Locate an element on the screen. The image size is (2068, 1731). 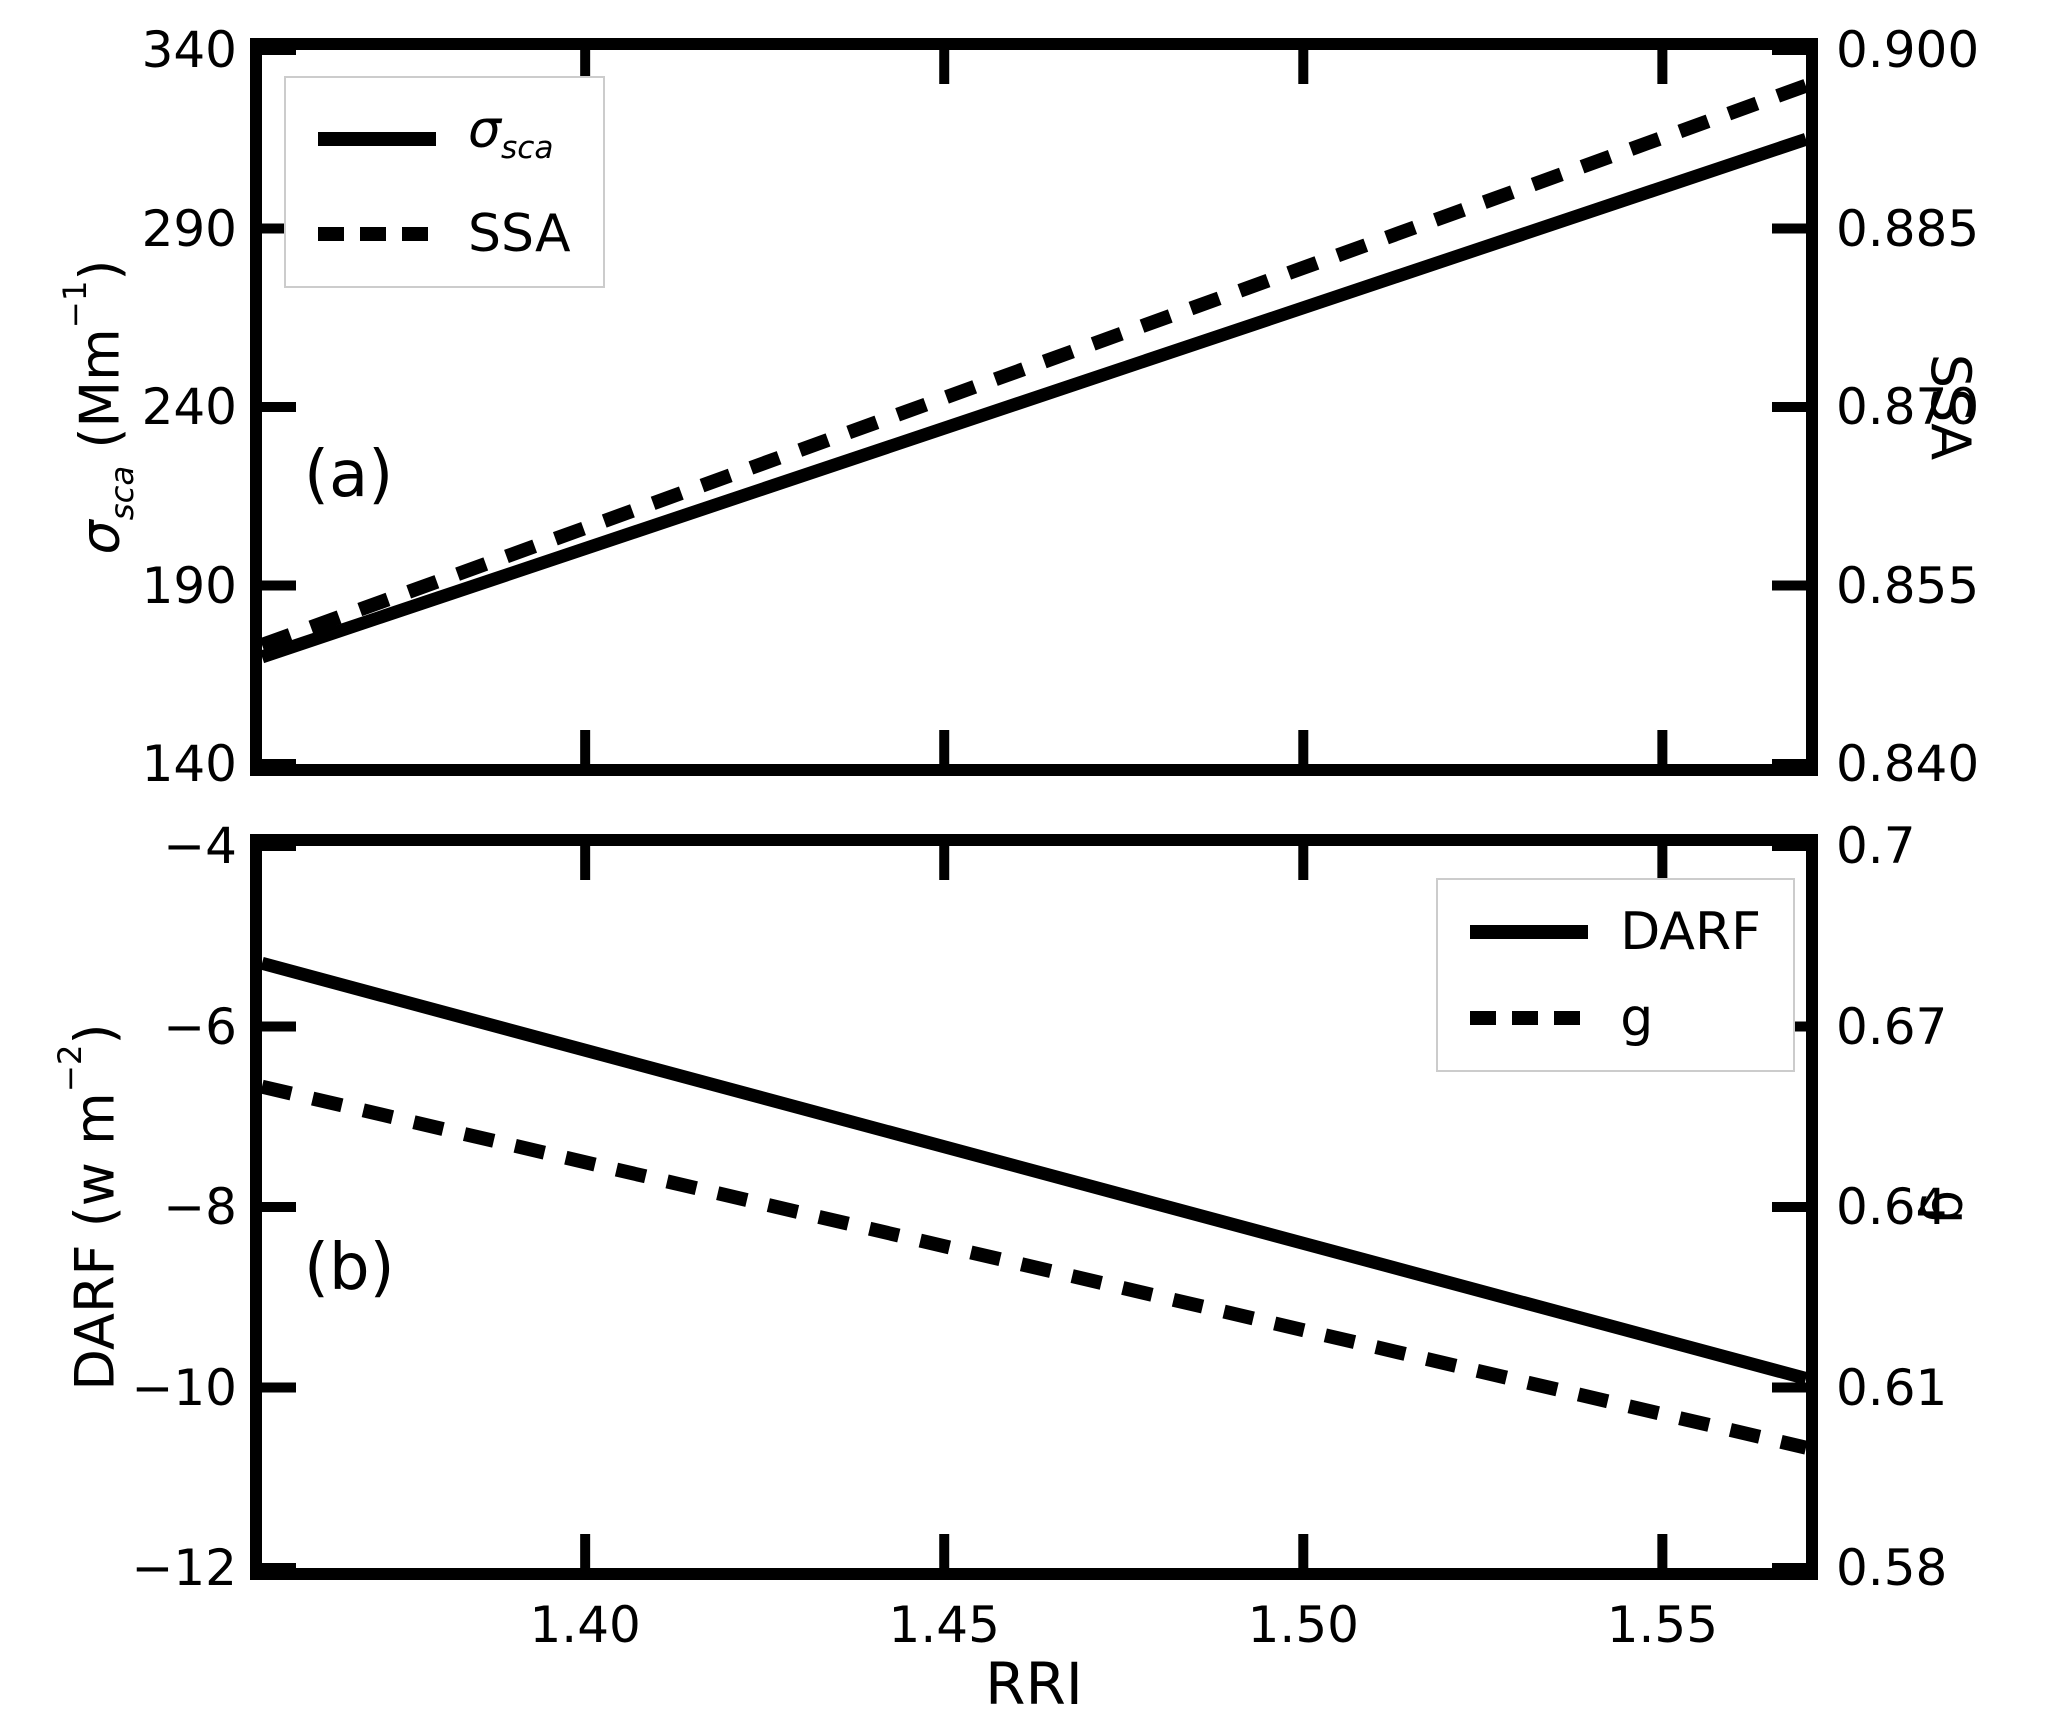
y-tick-label-right: 0.67 is located at coordinates (1892, 1026).